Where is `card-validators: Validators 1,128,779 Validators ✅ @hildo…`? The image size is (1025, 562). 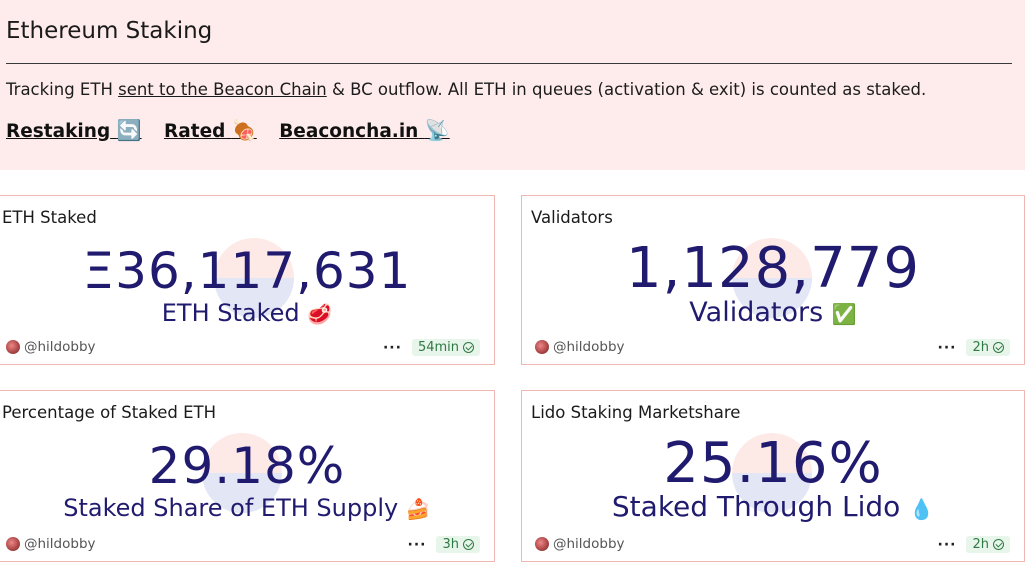 card-validators: Validators 1,128,779 Validators ✅ @hildo… is located at coordinates (773, 280).